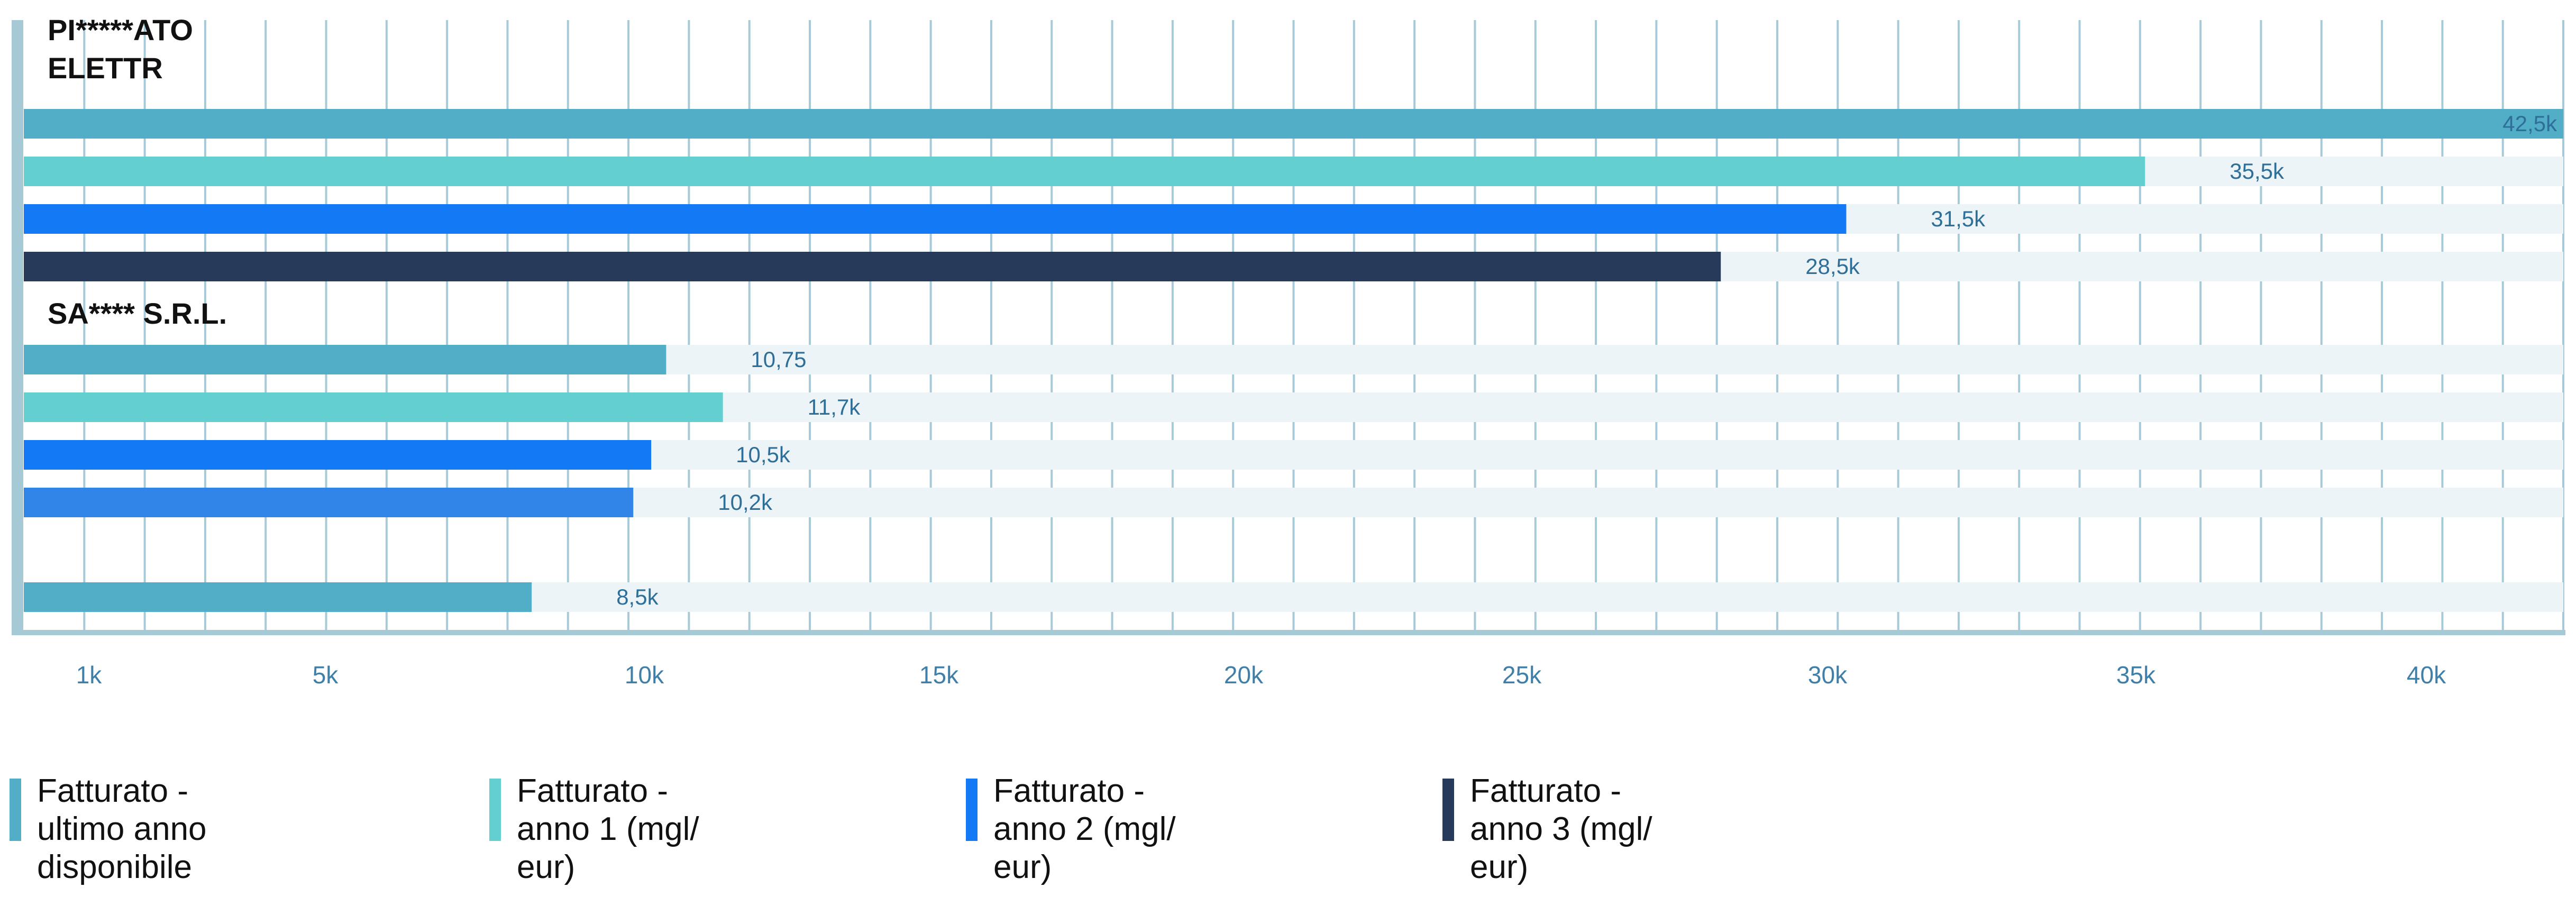 The width and height of the screenshot is (2576, 915). What do you see at coordinates (16, 810) in the screenshot?
I see `legend-swatch-ultimo-anno` at bounding box center [16, 810].